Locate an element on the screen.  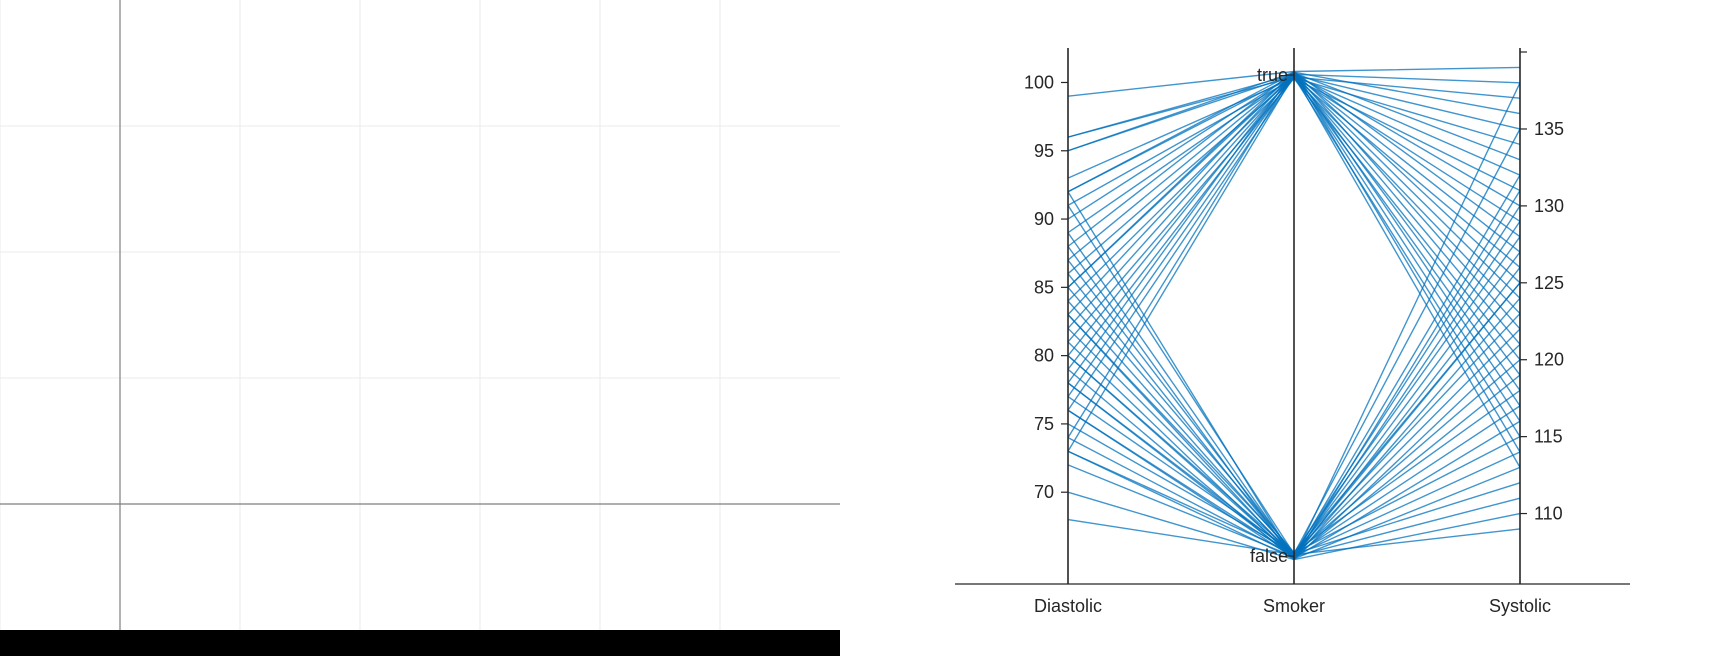
systolic-tick-label: 120 is located at coordinates (1549, 360).